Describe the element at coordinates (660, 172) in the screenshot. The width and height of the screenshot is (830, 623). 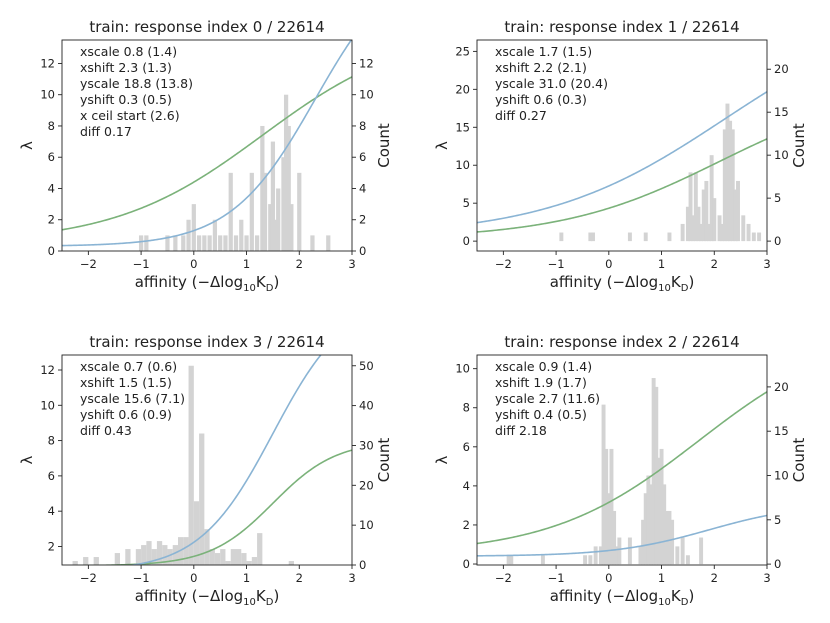
I see `histogram` at that location.